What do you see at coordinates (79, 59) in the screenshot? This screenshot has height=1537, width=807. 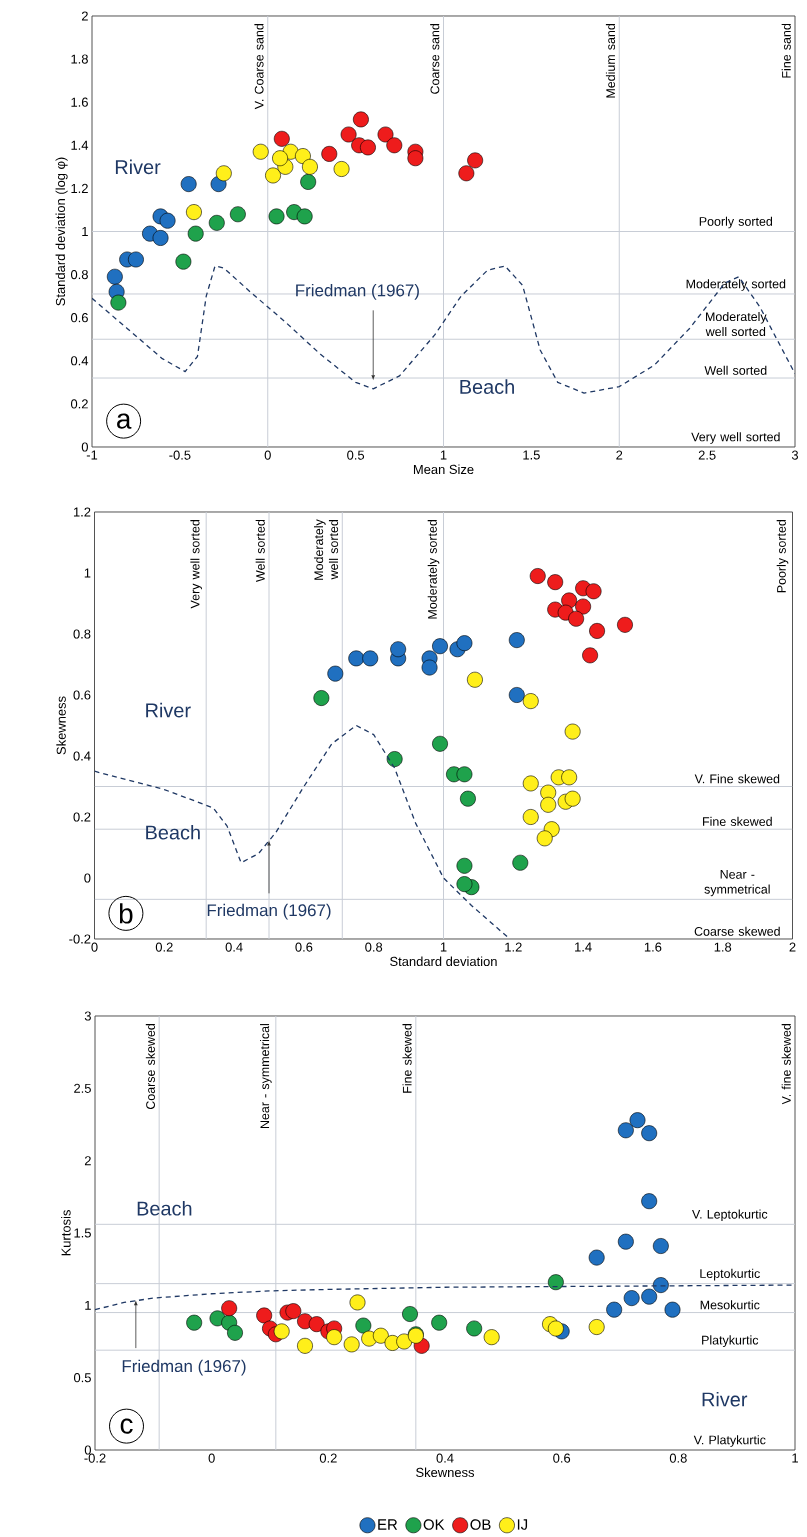 I see `y-tick-label: 1.8` at bounding box center [79, 59].